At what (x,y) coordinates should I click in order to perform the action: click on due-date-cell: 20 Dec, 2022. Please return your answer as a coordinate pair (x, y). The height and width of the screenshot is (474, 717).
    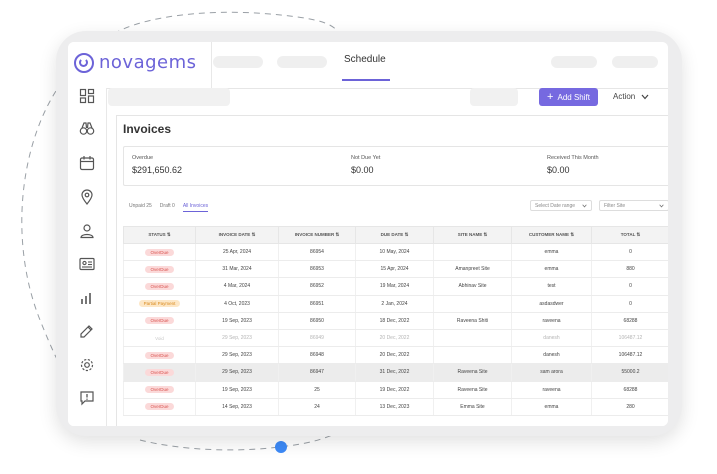
    Looking at the image, I should click on (394, 338).